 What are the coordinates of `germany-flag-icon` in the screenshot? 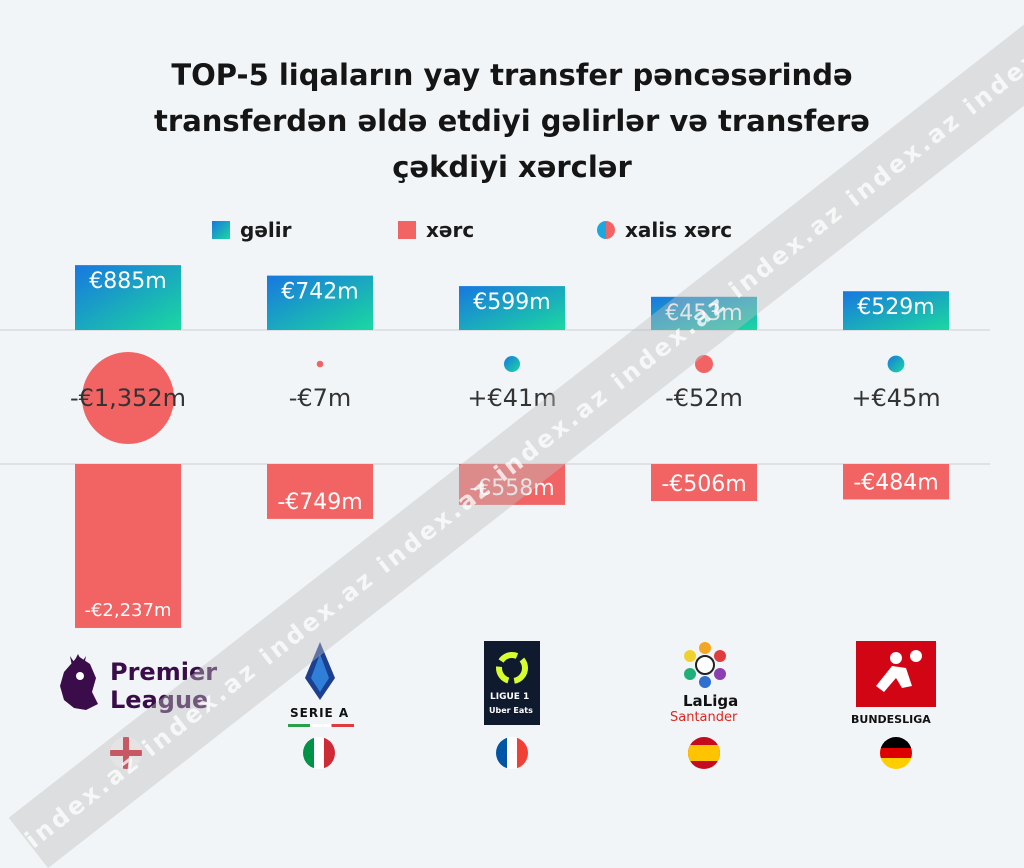 It's located at (896, 753).